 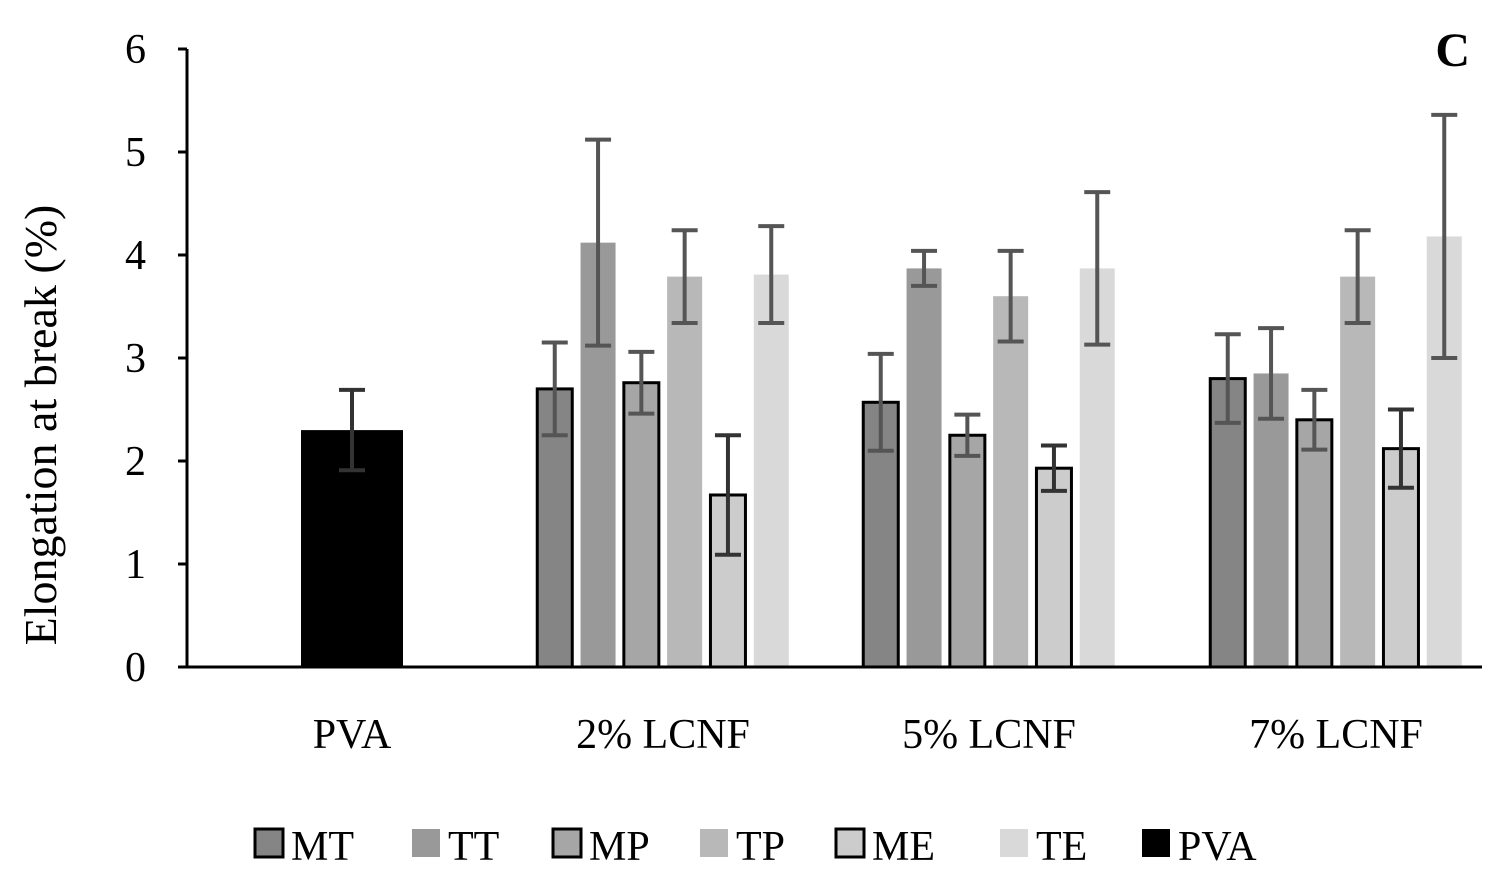 What do you see at coordinates (619, 847) in the screenshot?
I see `legend-label: MP` at bounding box center [619, 847].